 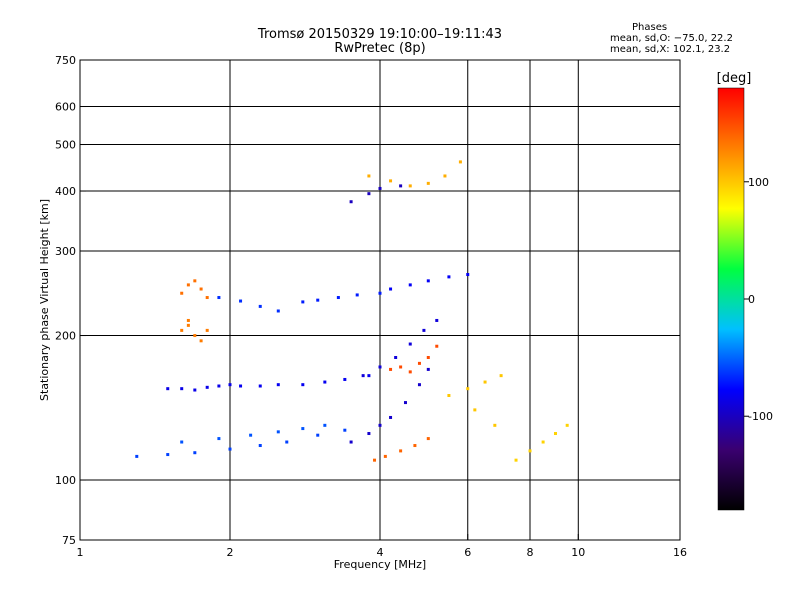 I want to click on y-axis-ticks: 75 100 200 300 400 500 600 750, so click(x=70, y=300).